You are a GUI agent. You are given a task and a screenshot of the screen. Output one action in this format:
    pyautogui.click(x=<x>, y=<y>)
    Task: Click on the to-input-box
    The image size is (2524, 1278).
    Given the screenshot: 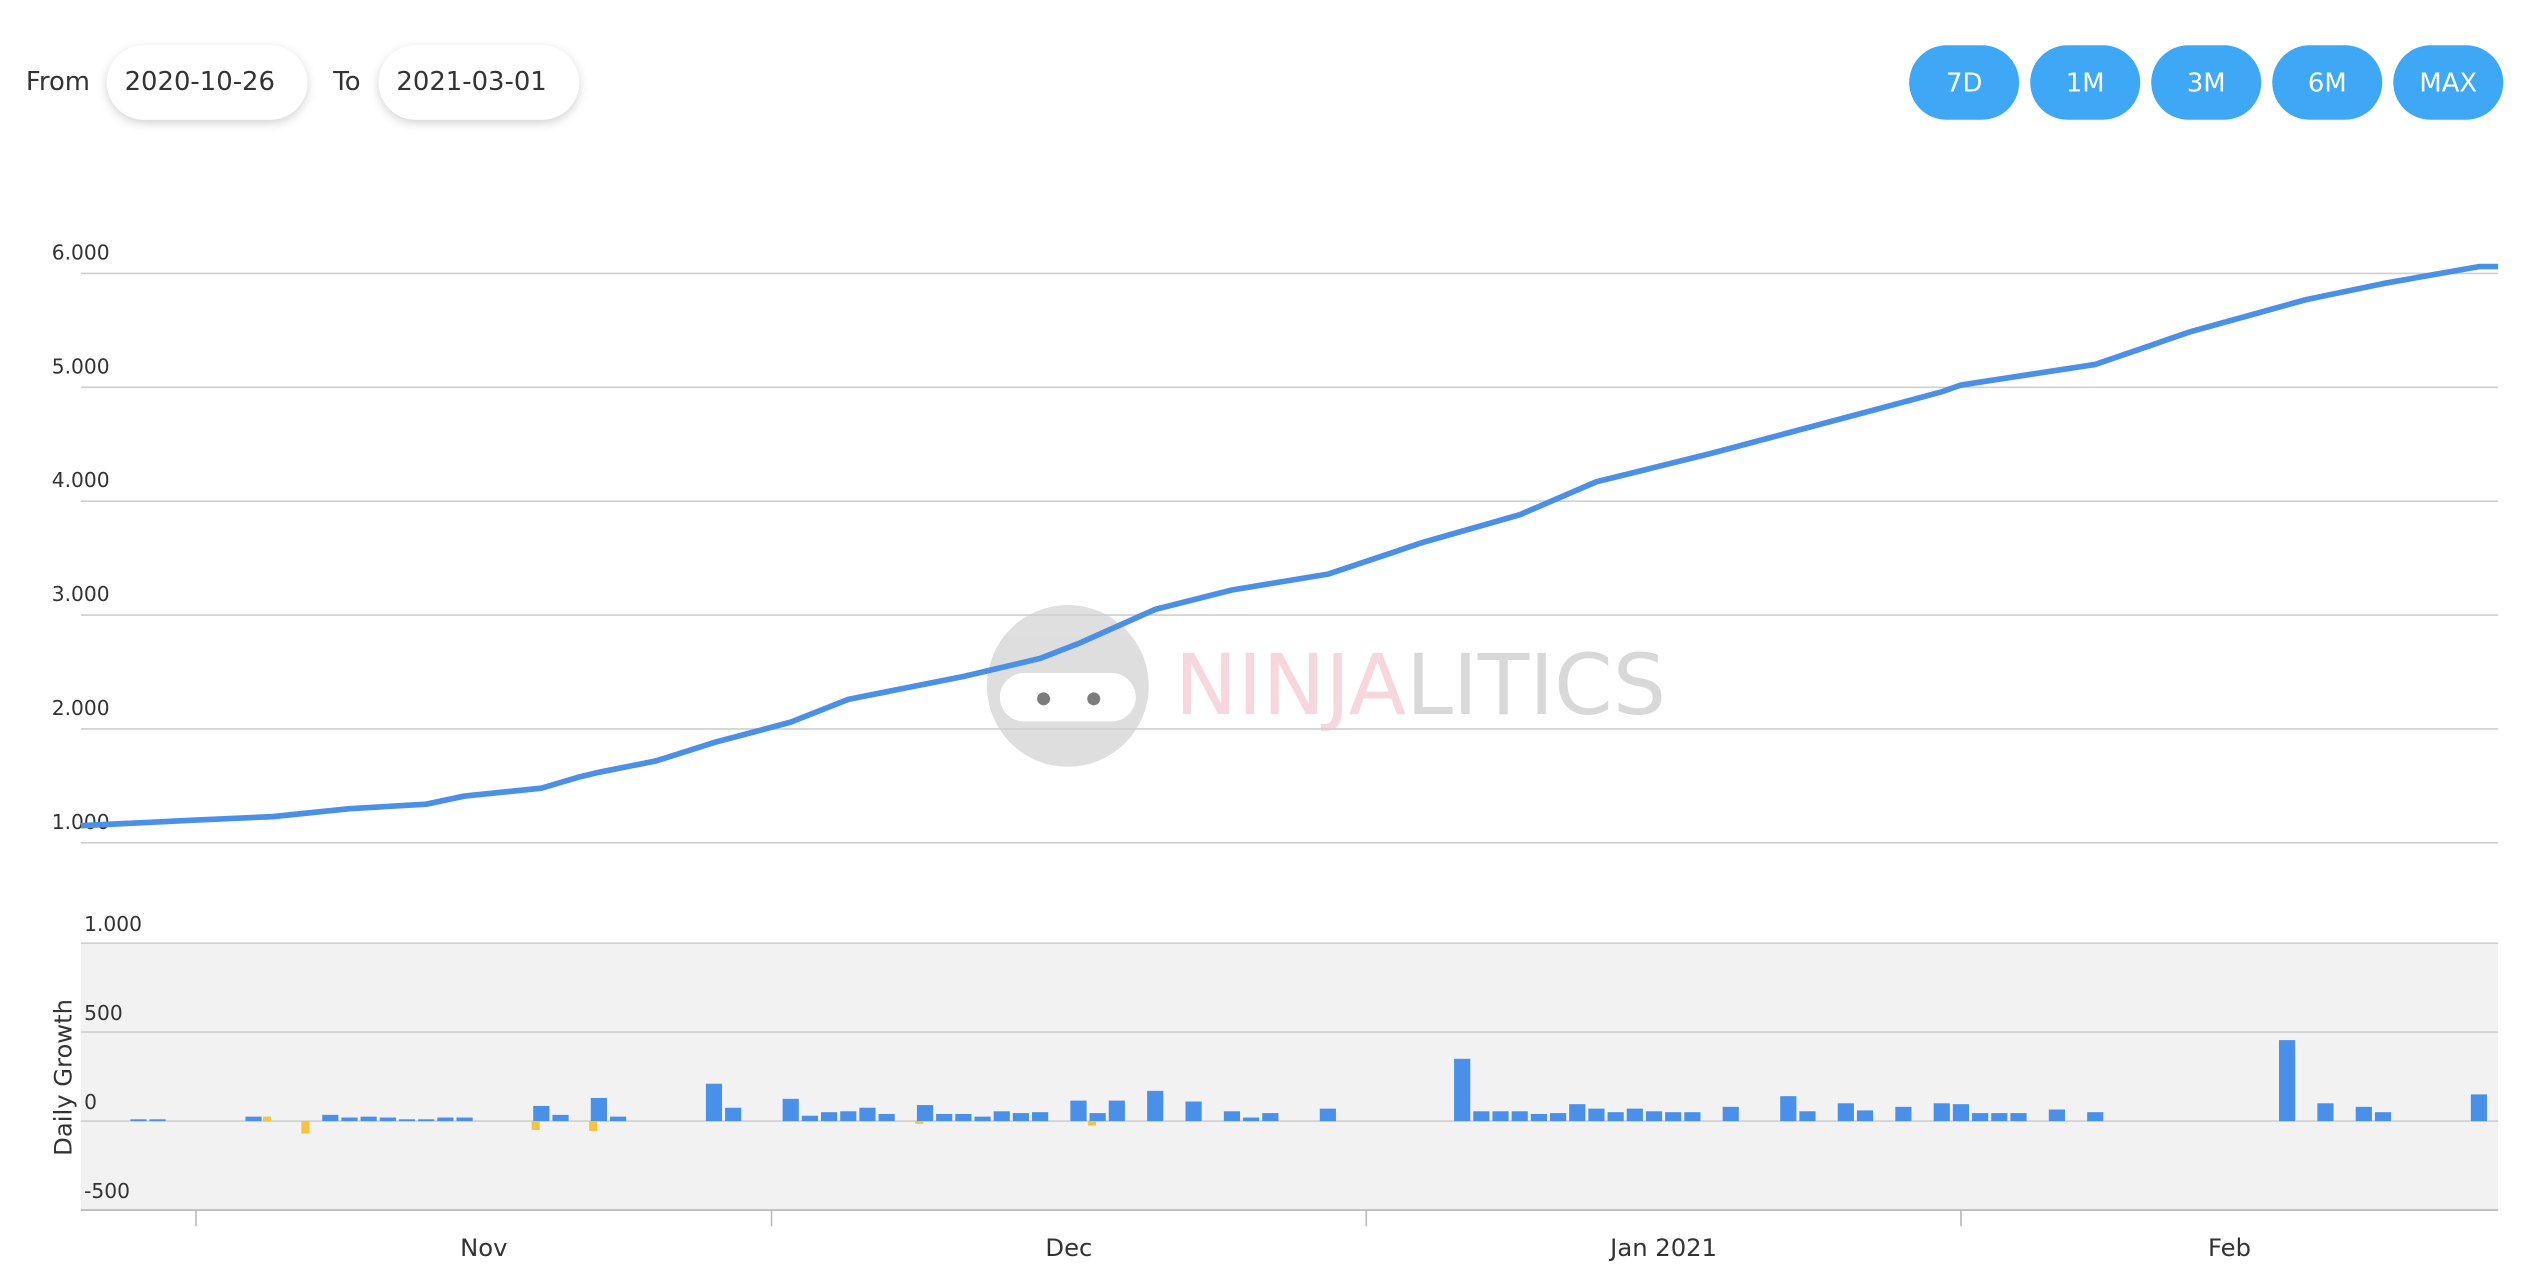 What is the action you would take?
    pyautogui.click(x=479, y=82)
    